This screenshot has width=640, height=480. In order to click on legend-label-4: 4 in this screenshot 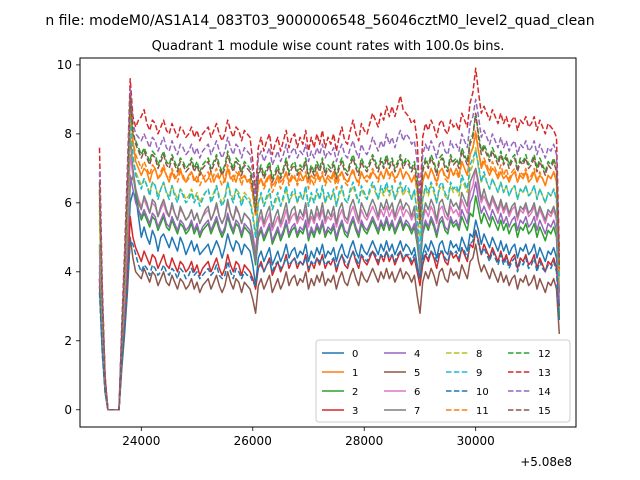, I will do `click(417, 354)`.